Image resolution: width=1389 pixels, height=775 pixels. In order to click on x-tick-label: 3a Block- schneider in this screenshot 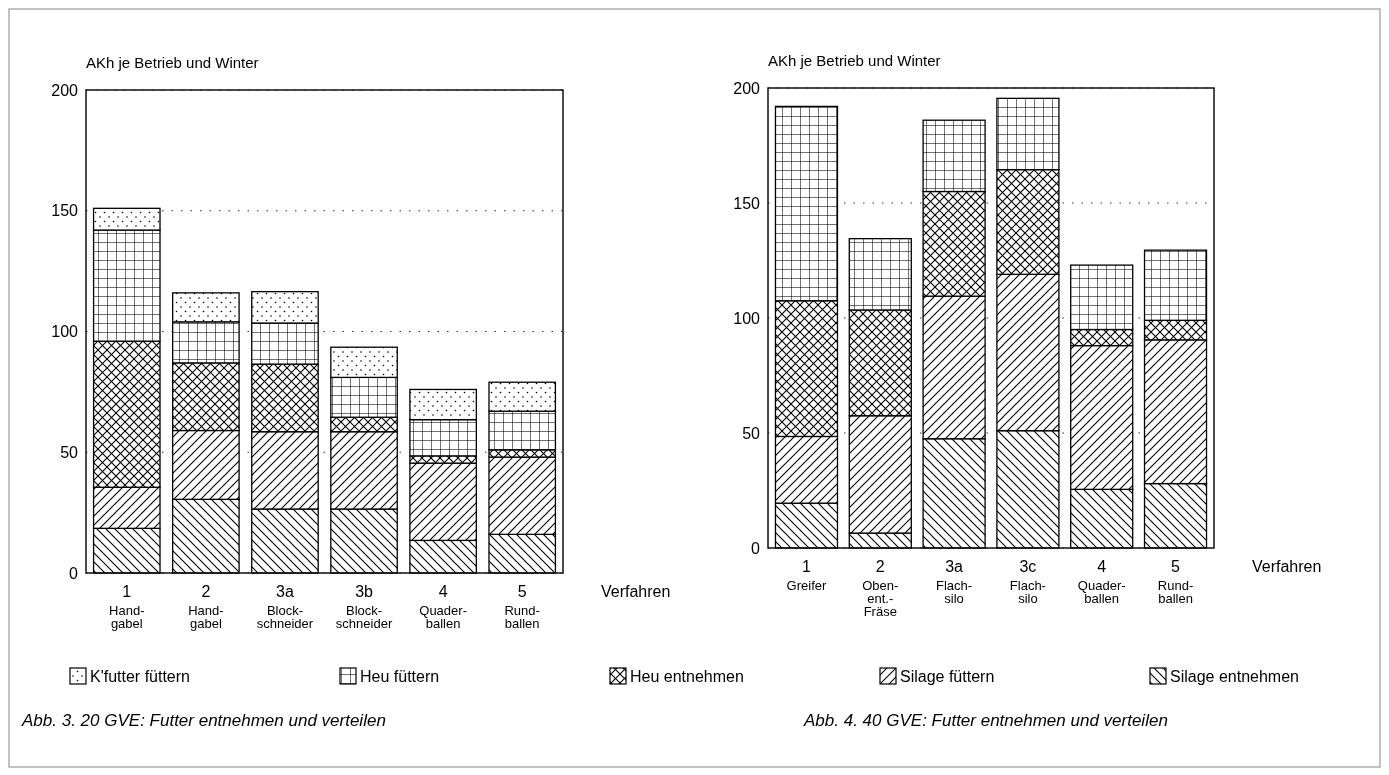, I will do `click(285, 607)`.